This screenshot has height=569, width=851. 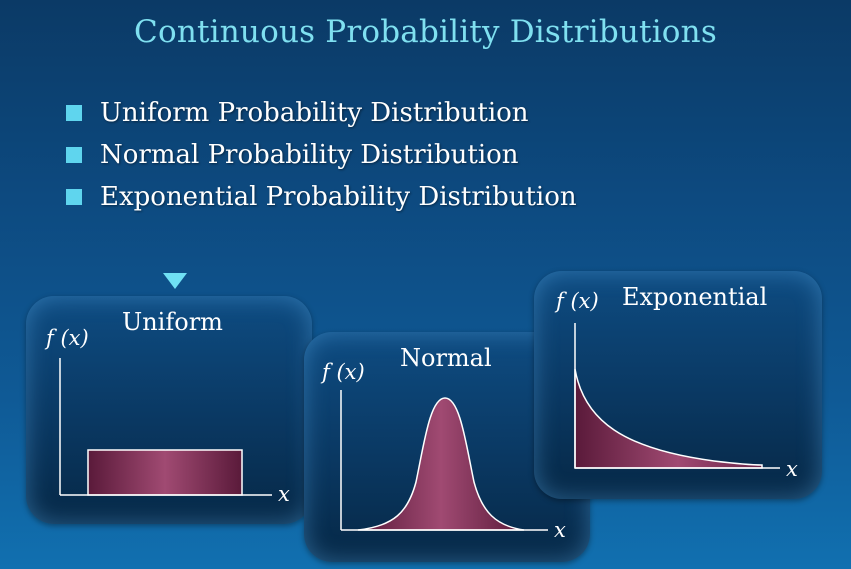 I want to click on triangle-pointer-icon, so click(x=175, y=281).